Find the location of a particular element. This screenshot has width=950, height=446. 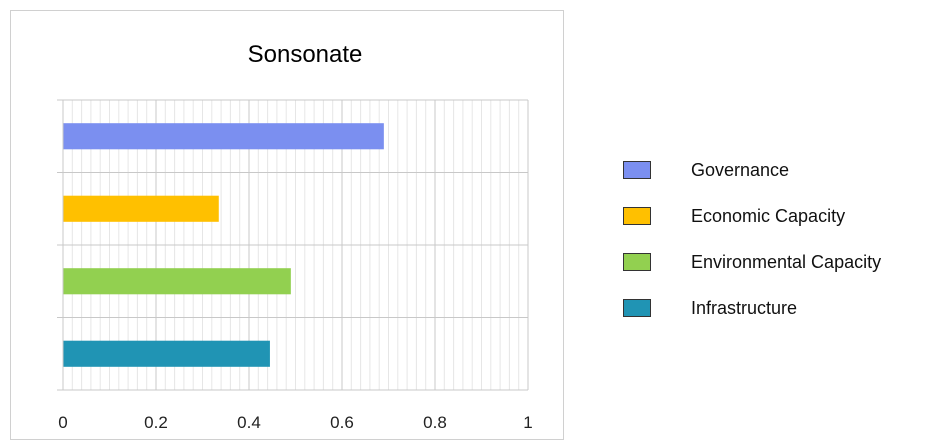

legend-item-economic-capacity: Economic Capacity is located at coordinates (752, 216).